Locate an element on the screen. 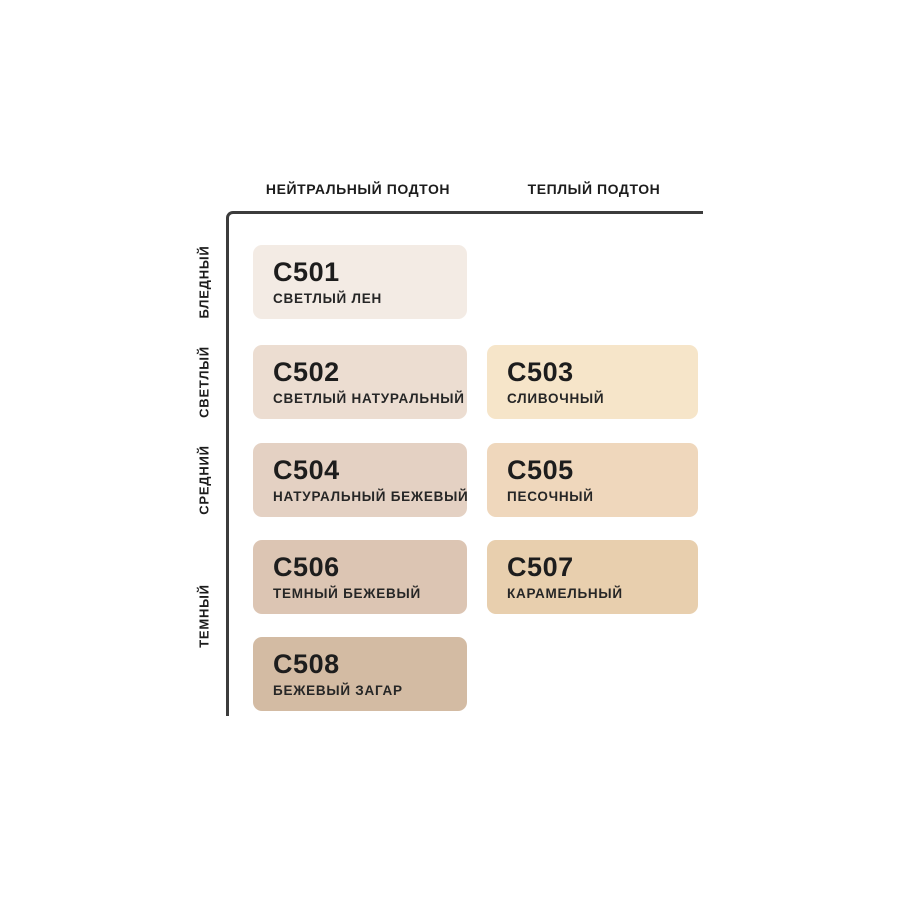 Image resolution: width=900 pixels, height=900 pixels. swatch-c506: C506 ТЕМНЫЙ БЕЖЕВЫЙ is located at coordinates (360, 577).